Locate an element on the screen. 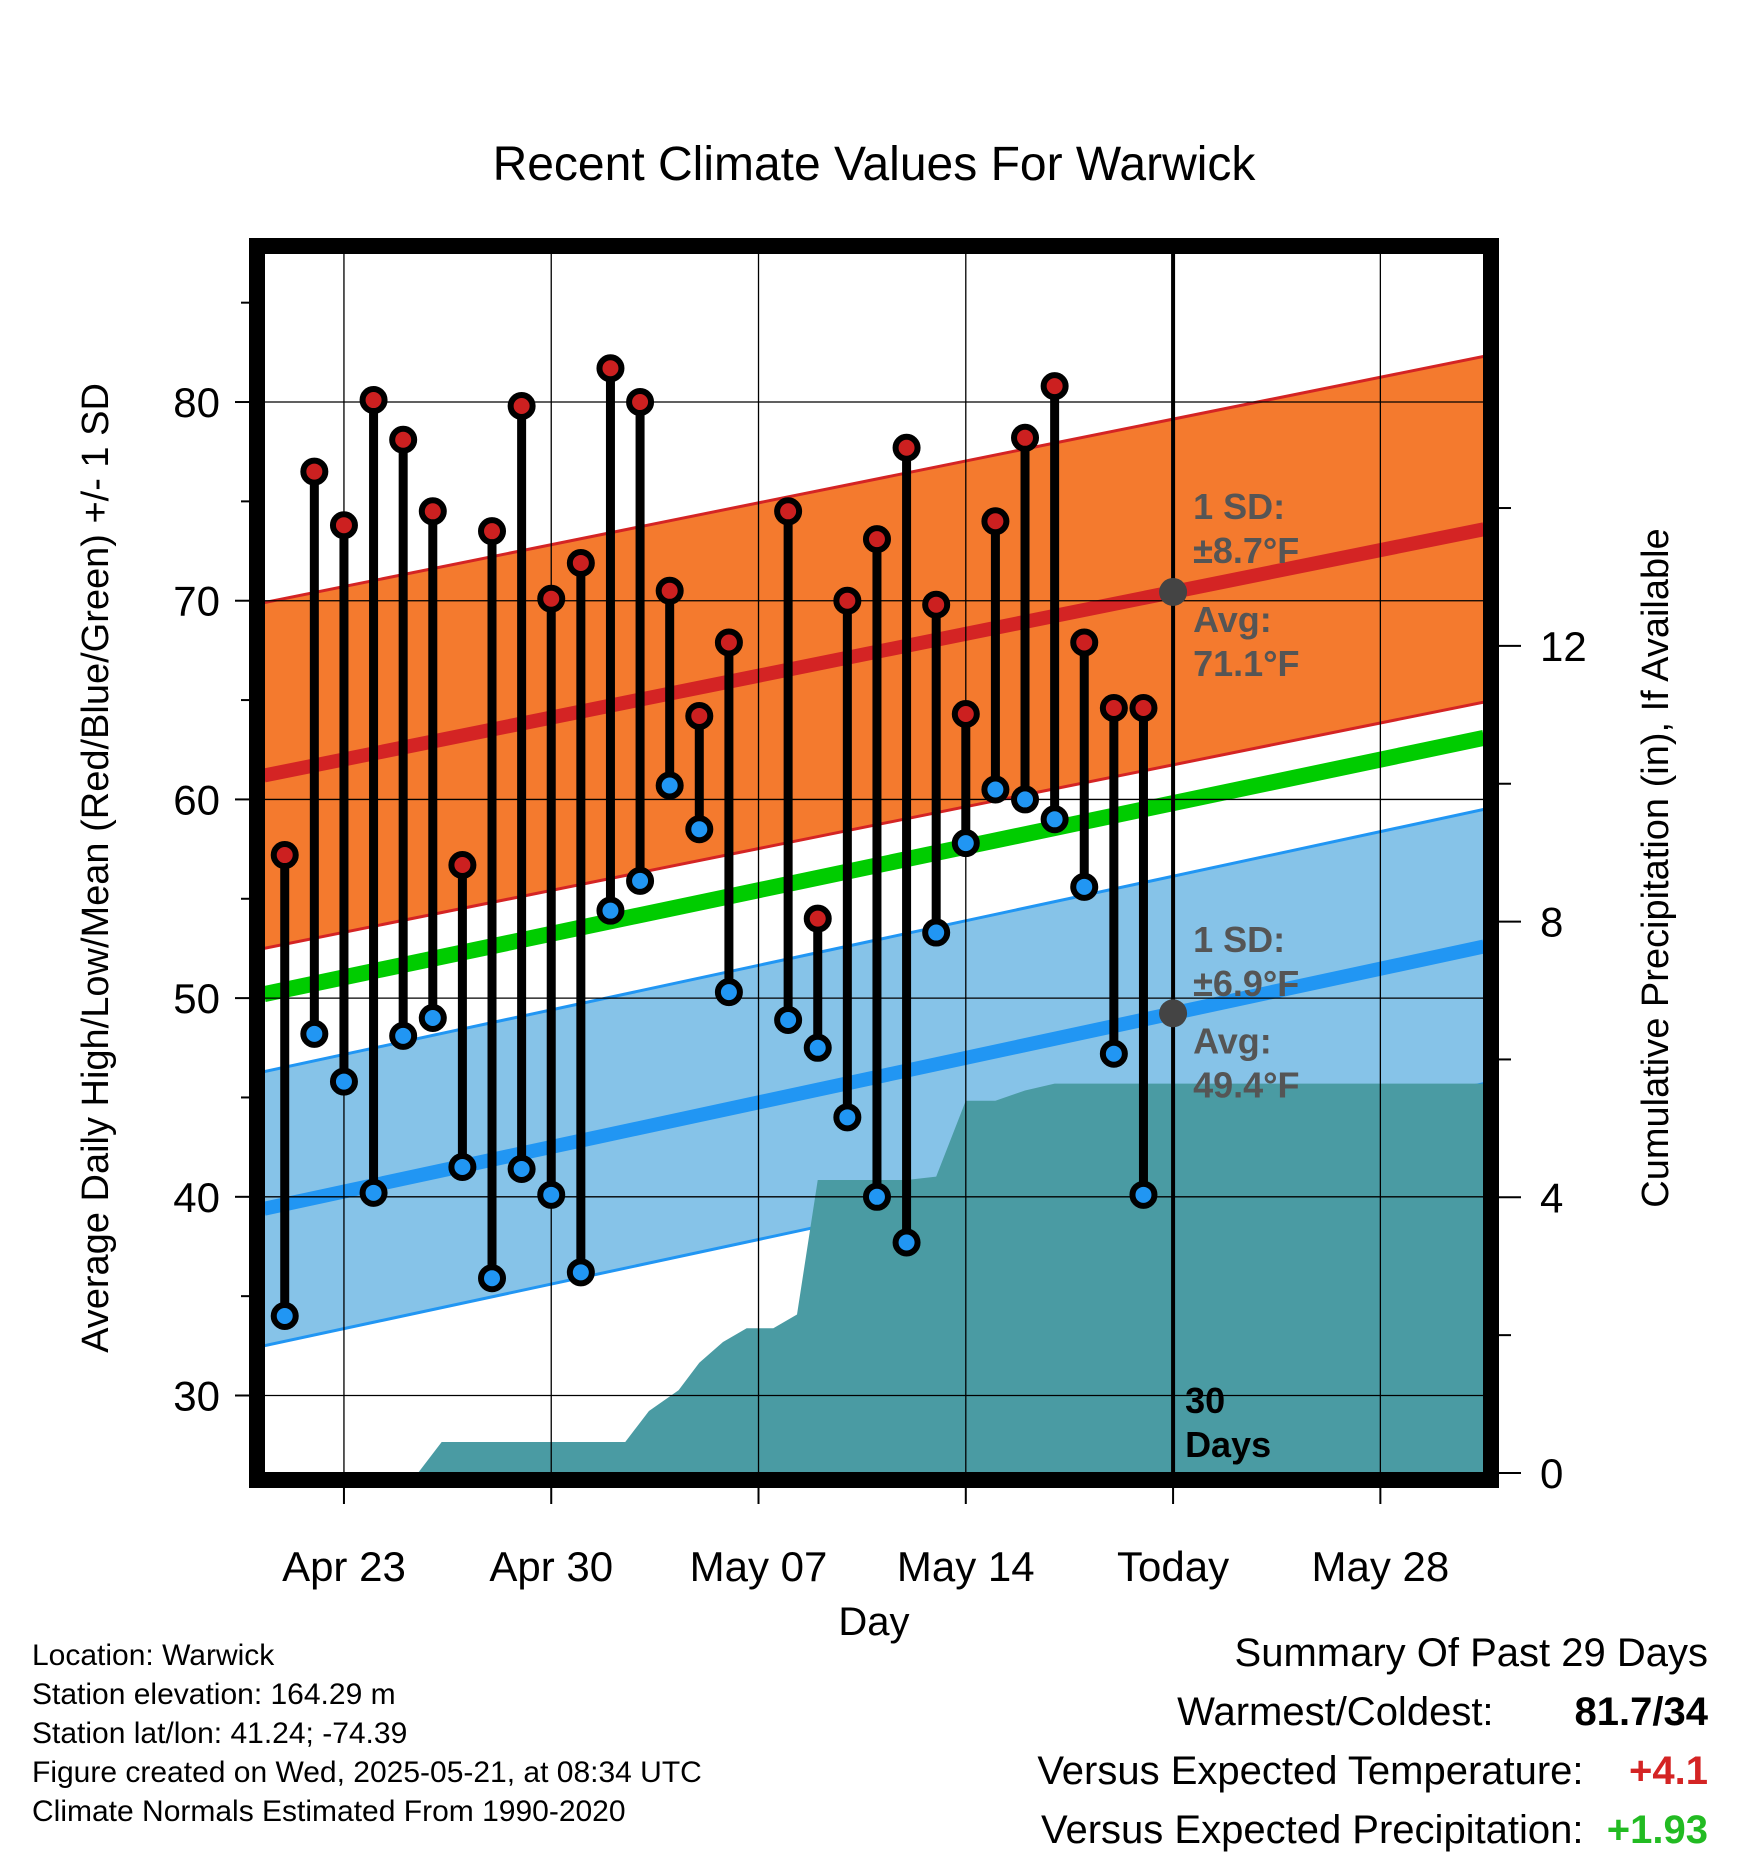  y-tick-label: 60 is located at coordinates (196, 799).